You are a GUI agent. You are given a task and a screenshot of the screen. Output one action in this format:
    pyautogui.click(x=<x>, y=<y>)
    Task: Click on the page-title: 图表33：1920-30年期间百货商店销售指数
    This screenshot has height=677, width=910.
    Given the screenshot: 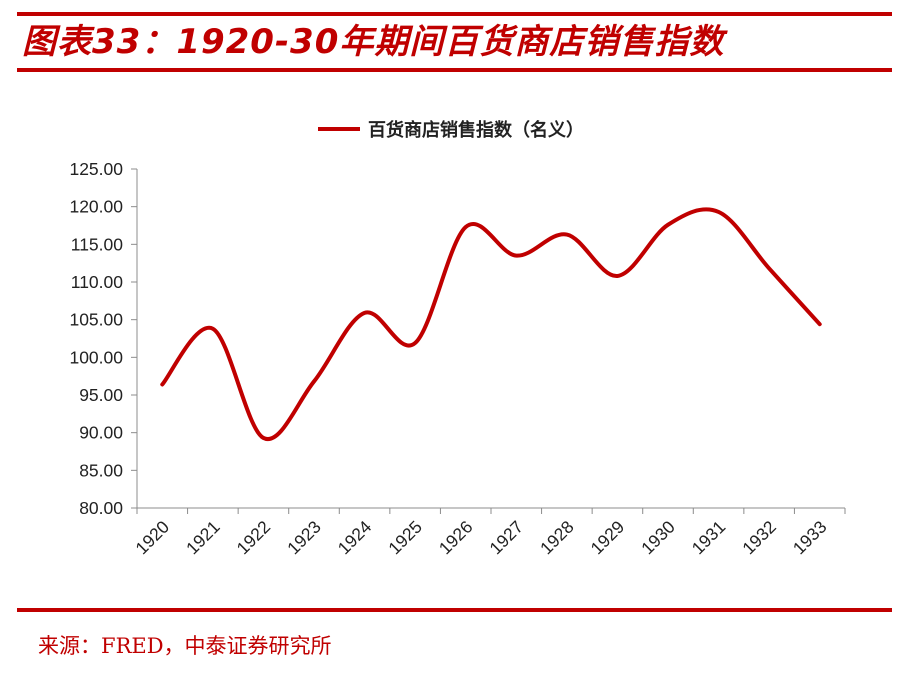 What is the action you would take?
    pyautogui.click(x=373, y=42)
    